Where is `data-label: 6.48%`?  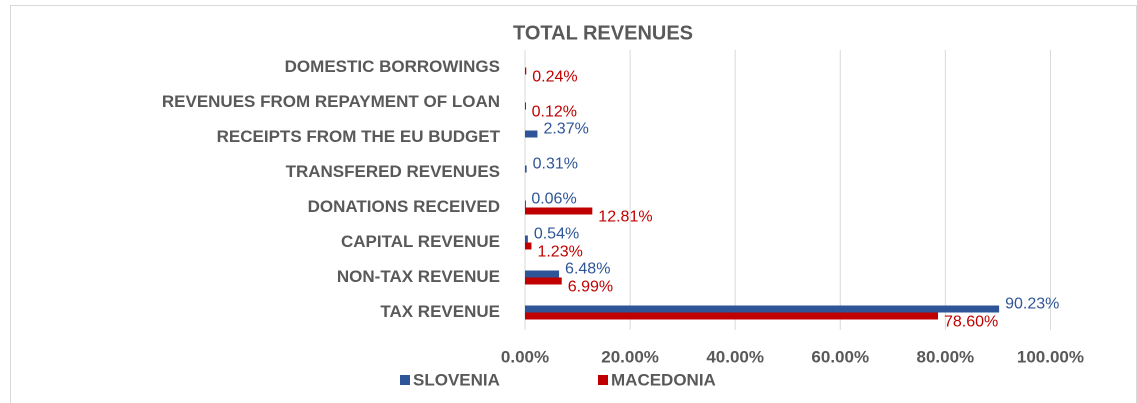
data-label: 6.48% is located at coordinates (587, 269).